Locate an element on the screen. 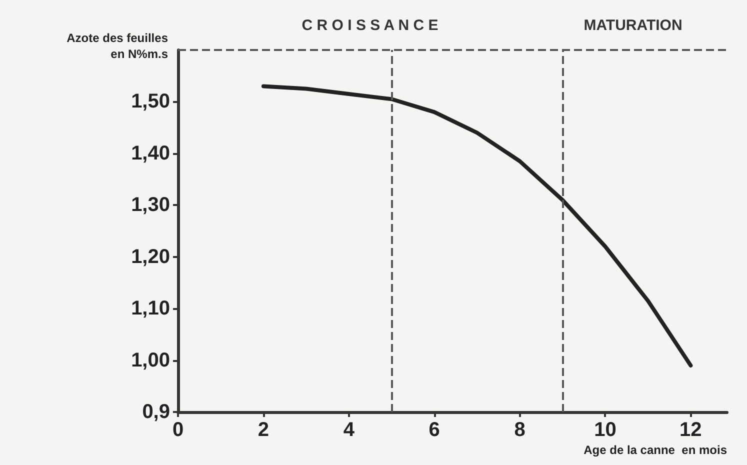 Image resolution: width=747 pixels, height=465 pixels. x-tick-label: 0 is located at coordinates (178, 430).